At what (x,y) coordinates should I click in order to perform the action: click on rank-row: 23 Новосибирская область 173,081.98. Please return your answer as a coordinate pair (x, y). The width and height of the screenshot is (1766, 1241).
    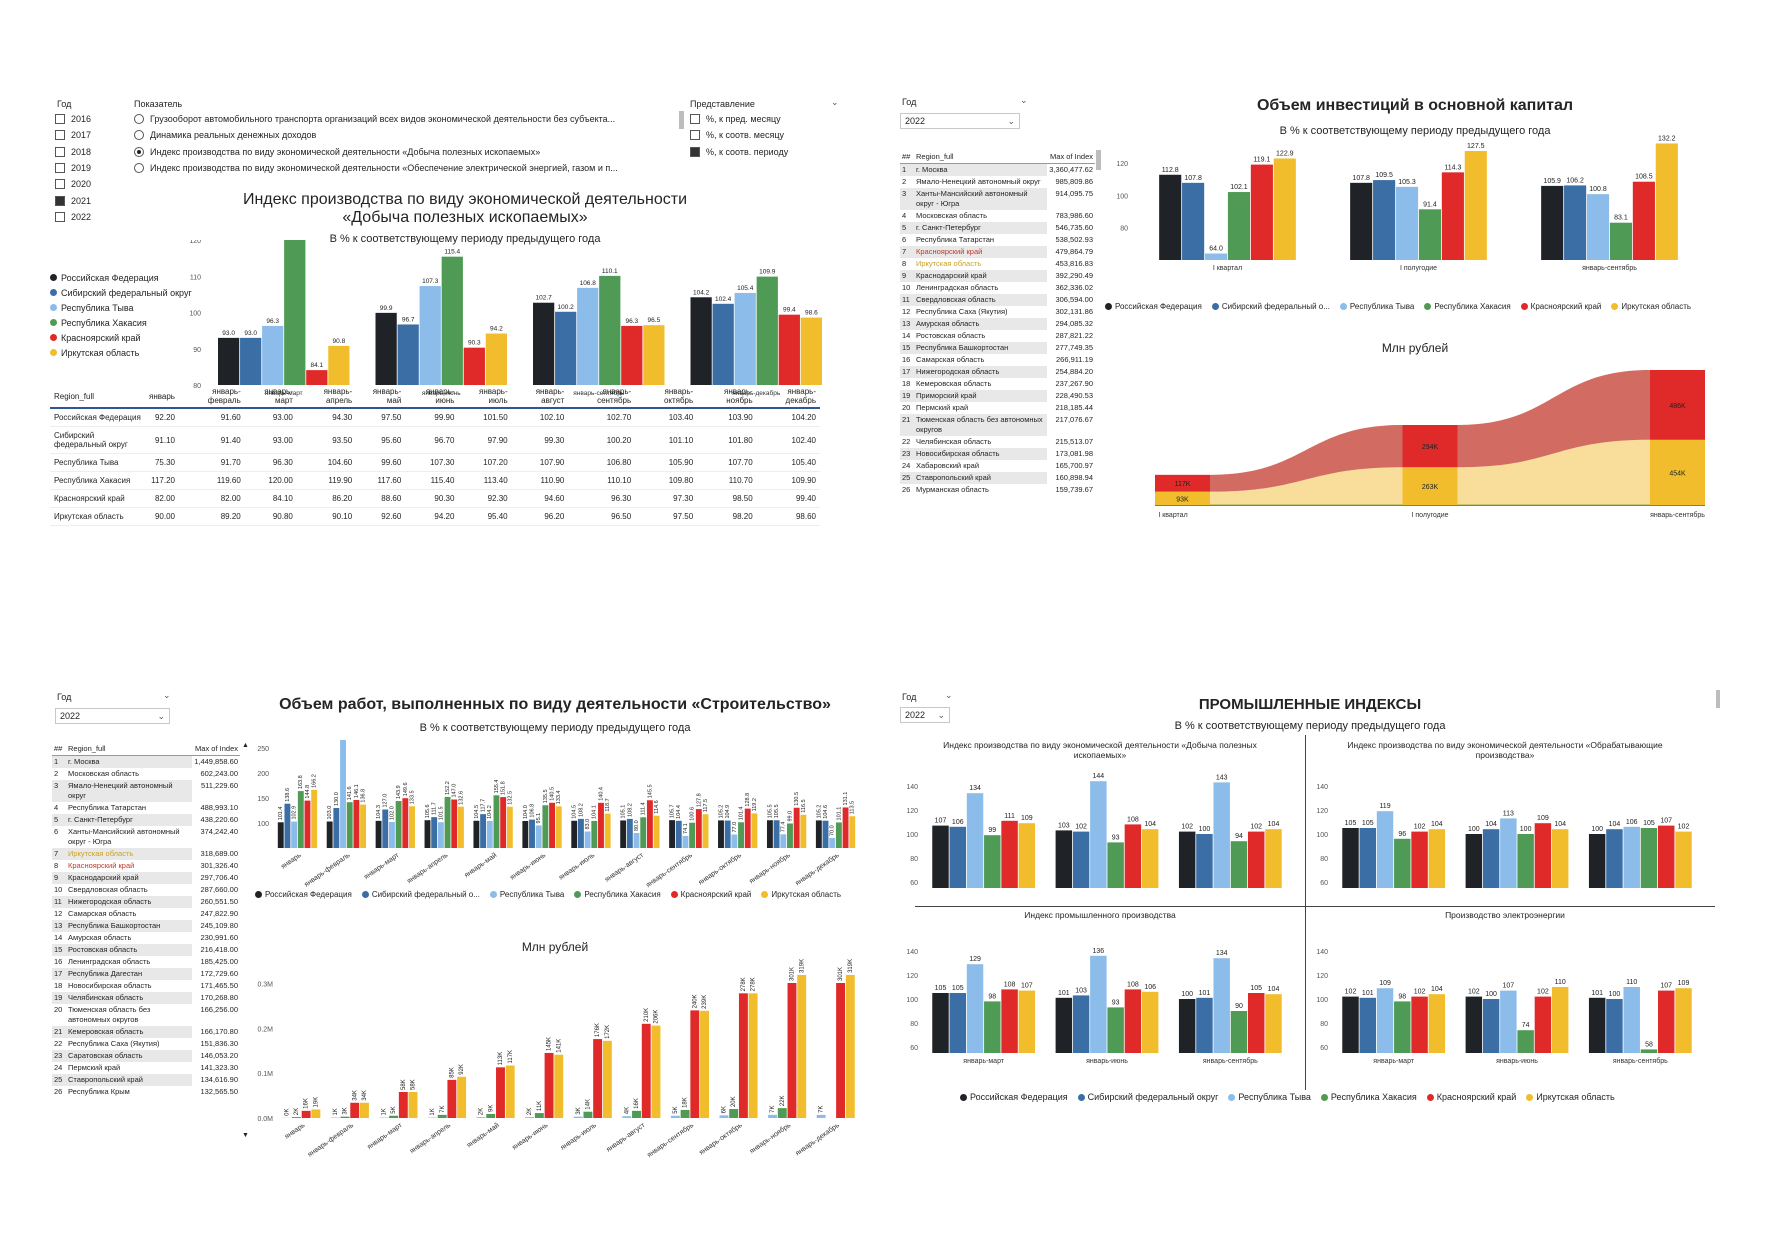
    Looking at the image, I should click on (997, 454).